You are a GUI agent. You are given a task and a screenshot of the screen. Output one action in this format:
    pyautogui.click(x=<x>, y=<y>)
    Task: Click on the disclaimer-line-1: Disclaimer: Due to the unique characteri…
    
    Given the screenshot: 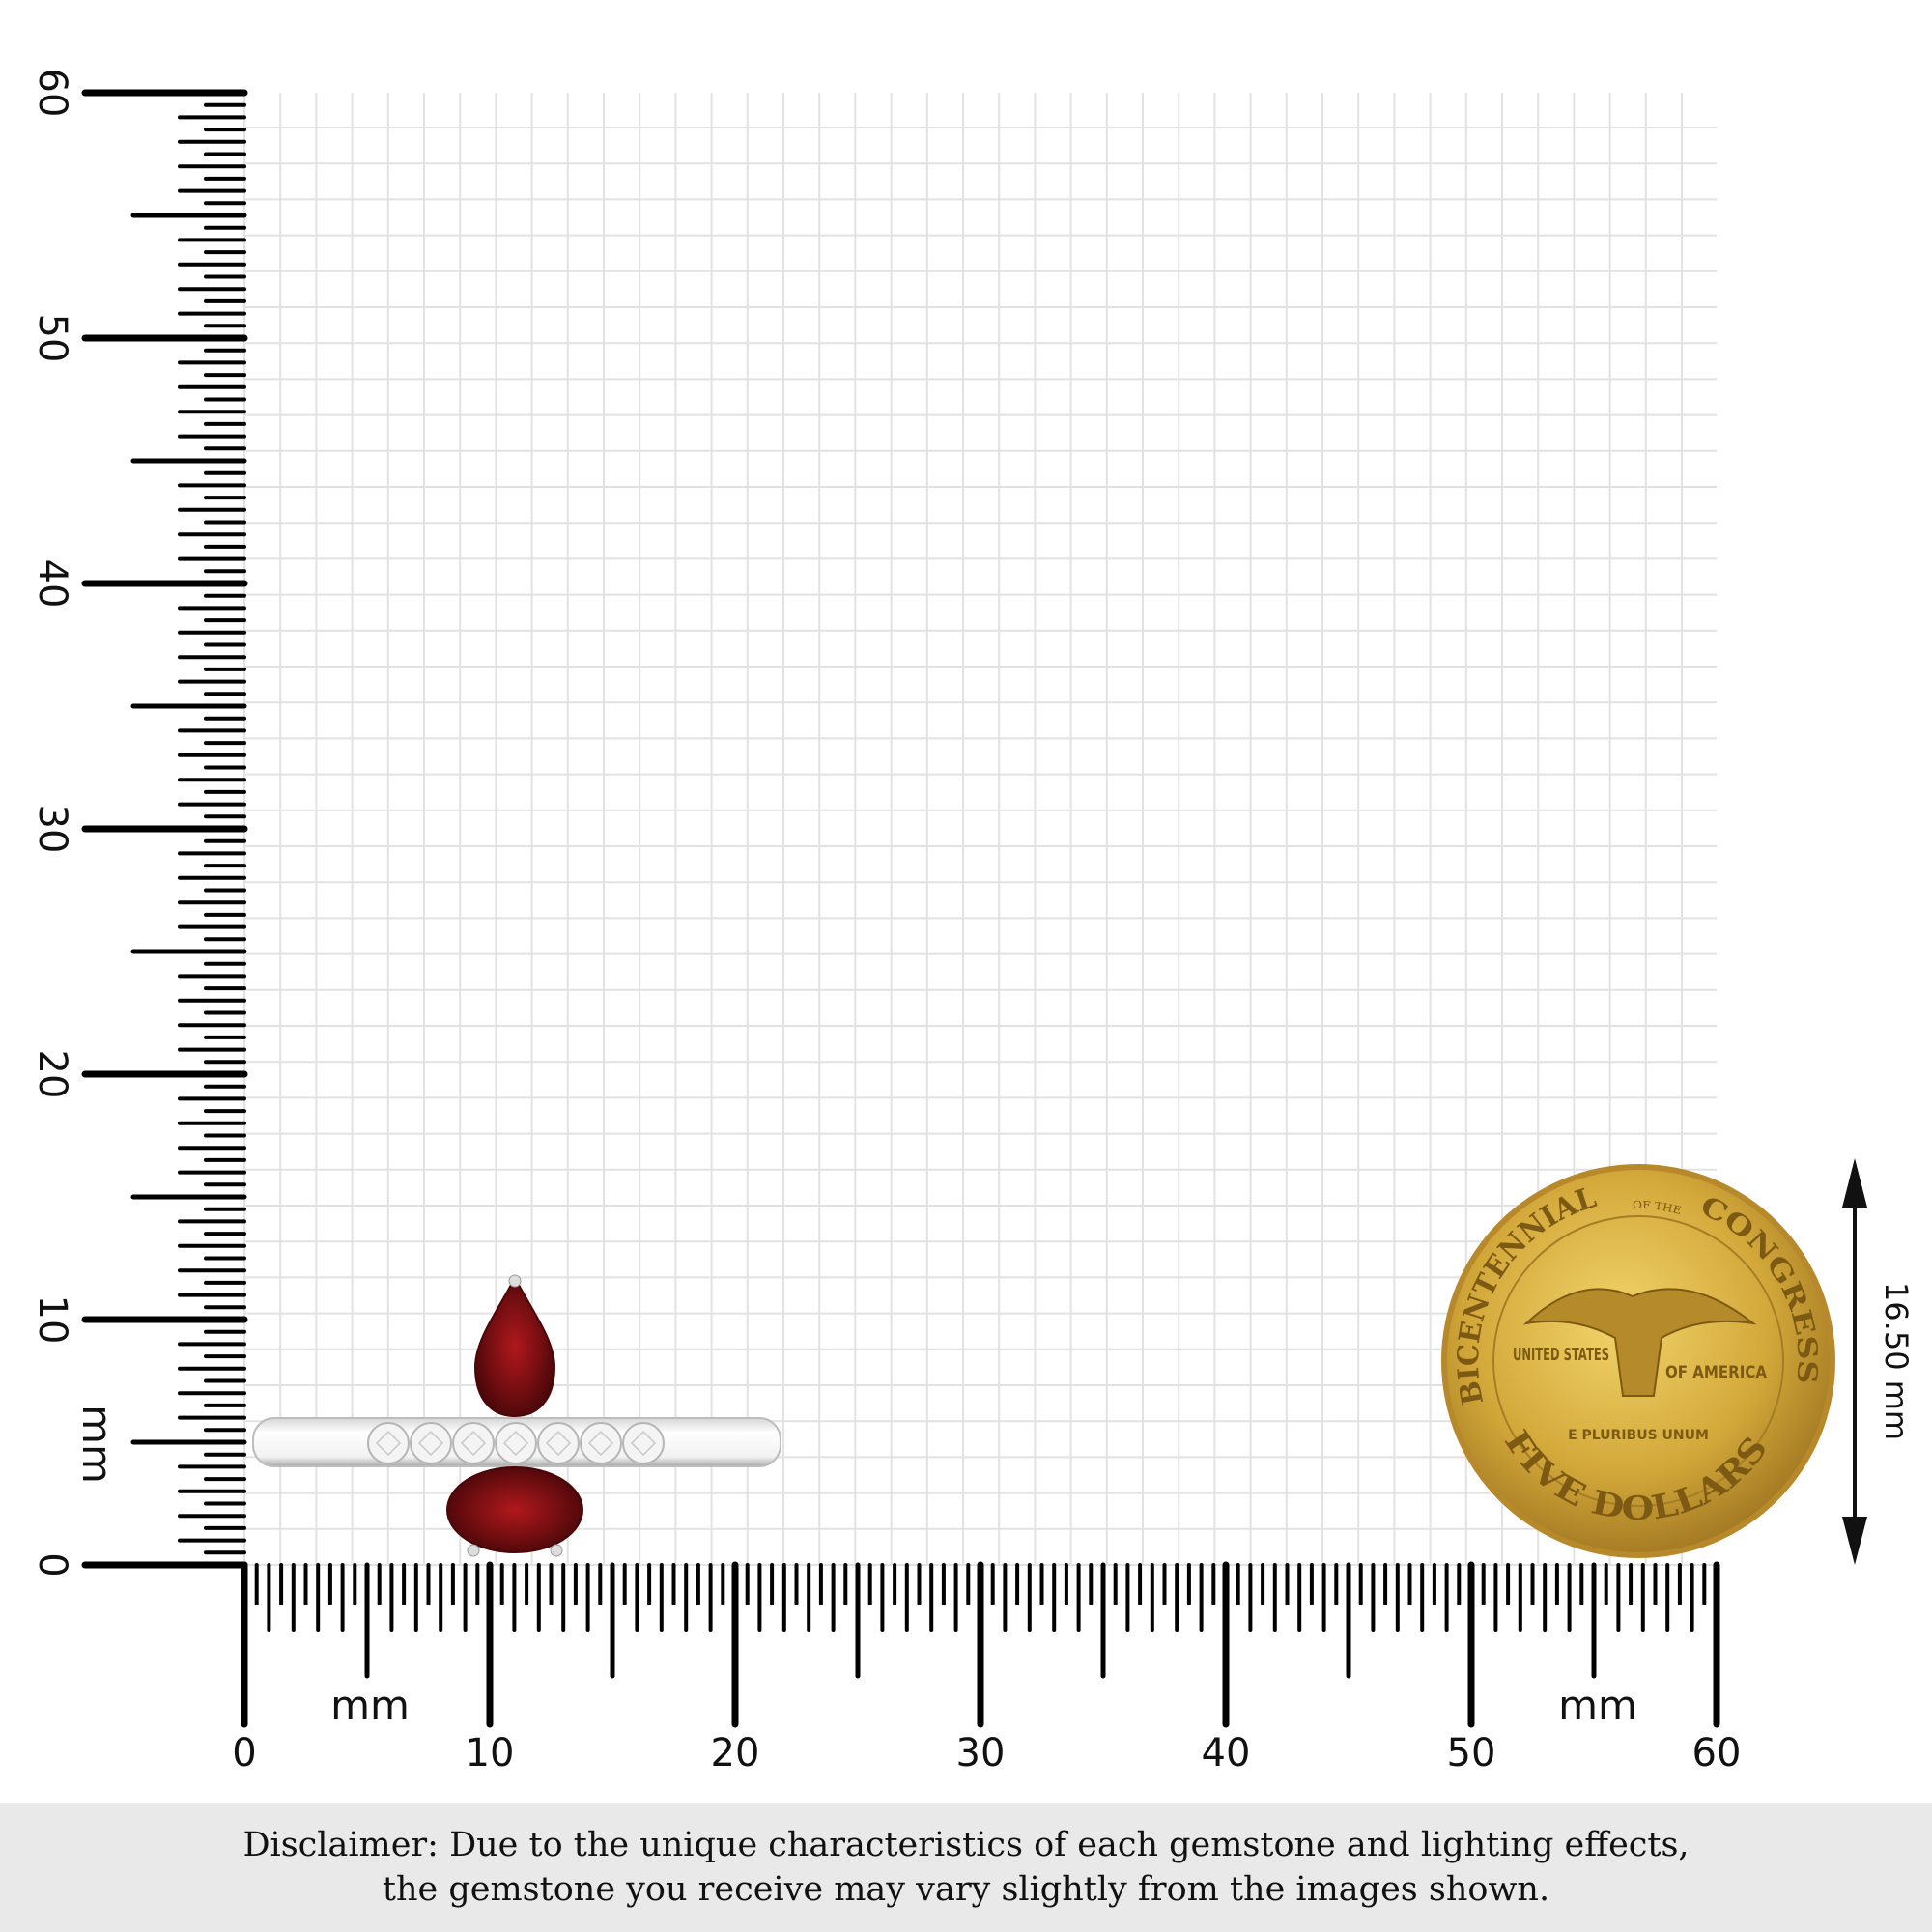 What is the action you would take?
    pyautogui.click(x=966, y=1845)
    